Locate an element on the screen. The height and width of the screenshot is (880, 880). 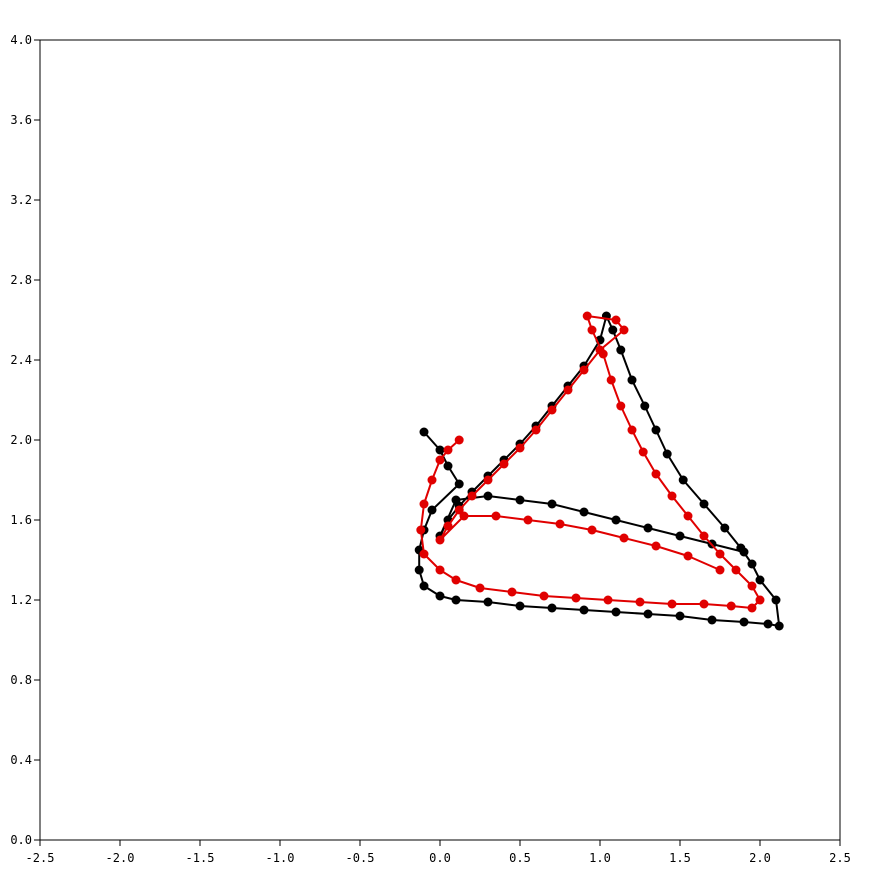
y-axis-ticks: 0.0 0.4 0.8 1.2 1.6 2.0 2.4 2.8 3.2 3.6 4.0 is located at coordinates (25, 440).